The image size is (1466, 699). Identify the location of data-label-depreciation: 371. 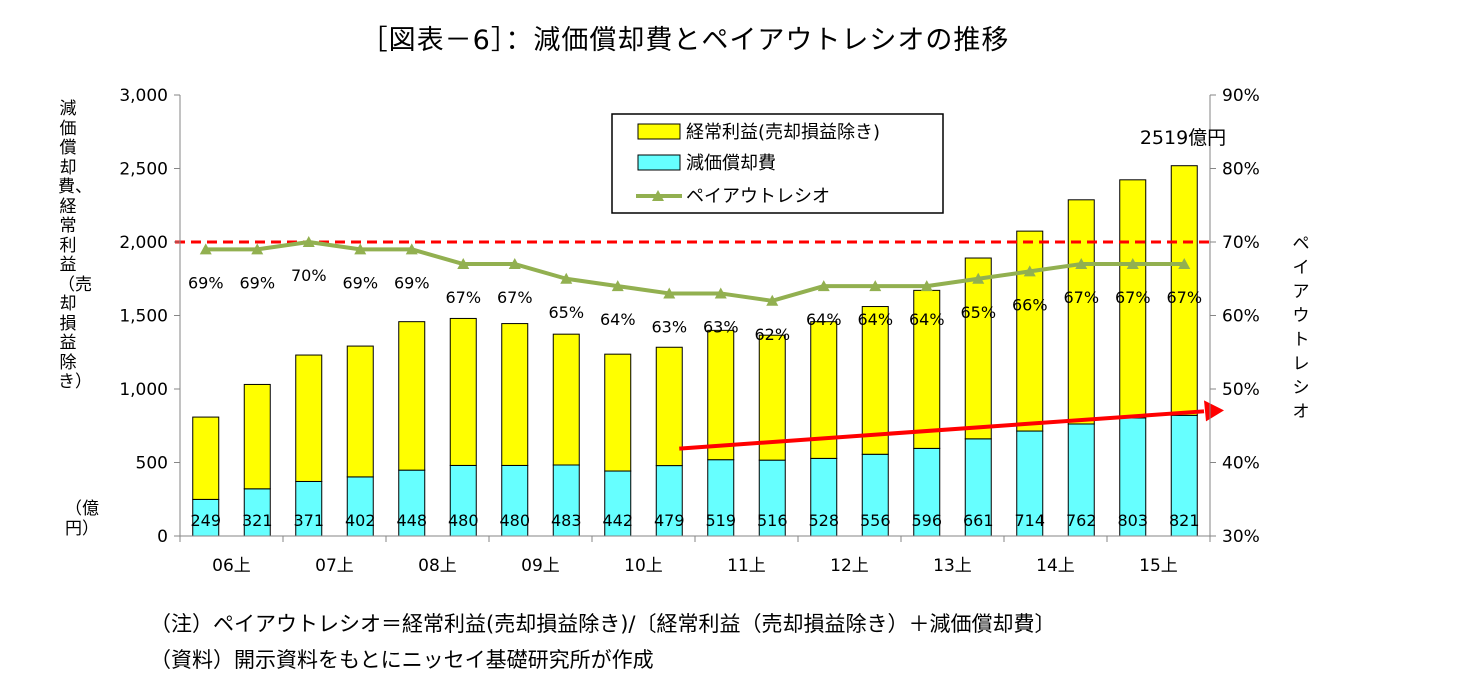
(308, 520).